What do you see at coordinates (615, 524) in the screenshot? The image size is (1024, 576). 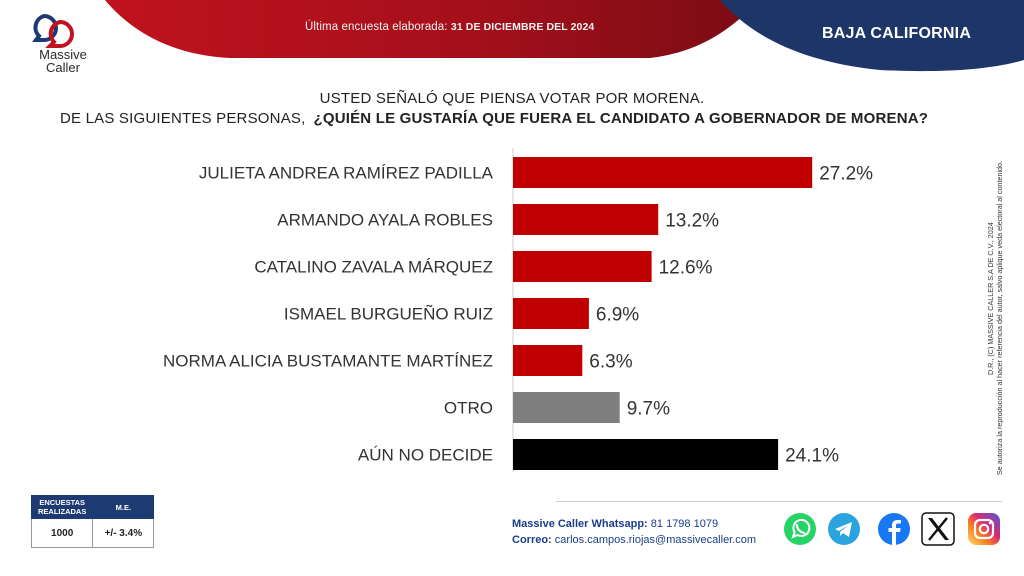 I see `whatsapp-line: Massive Caller Whatsapp: 81 1798 1079` at bounding box center [615, 524].